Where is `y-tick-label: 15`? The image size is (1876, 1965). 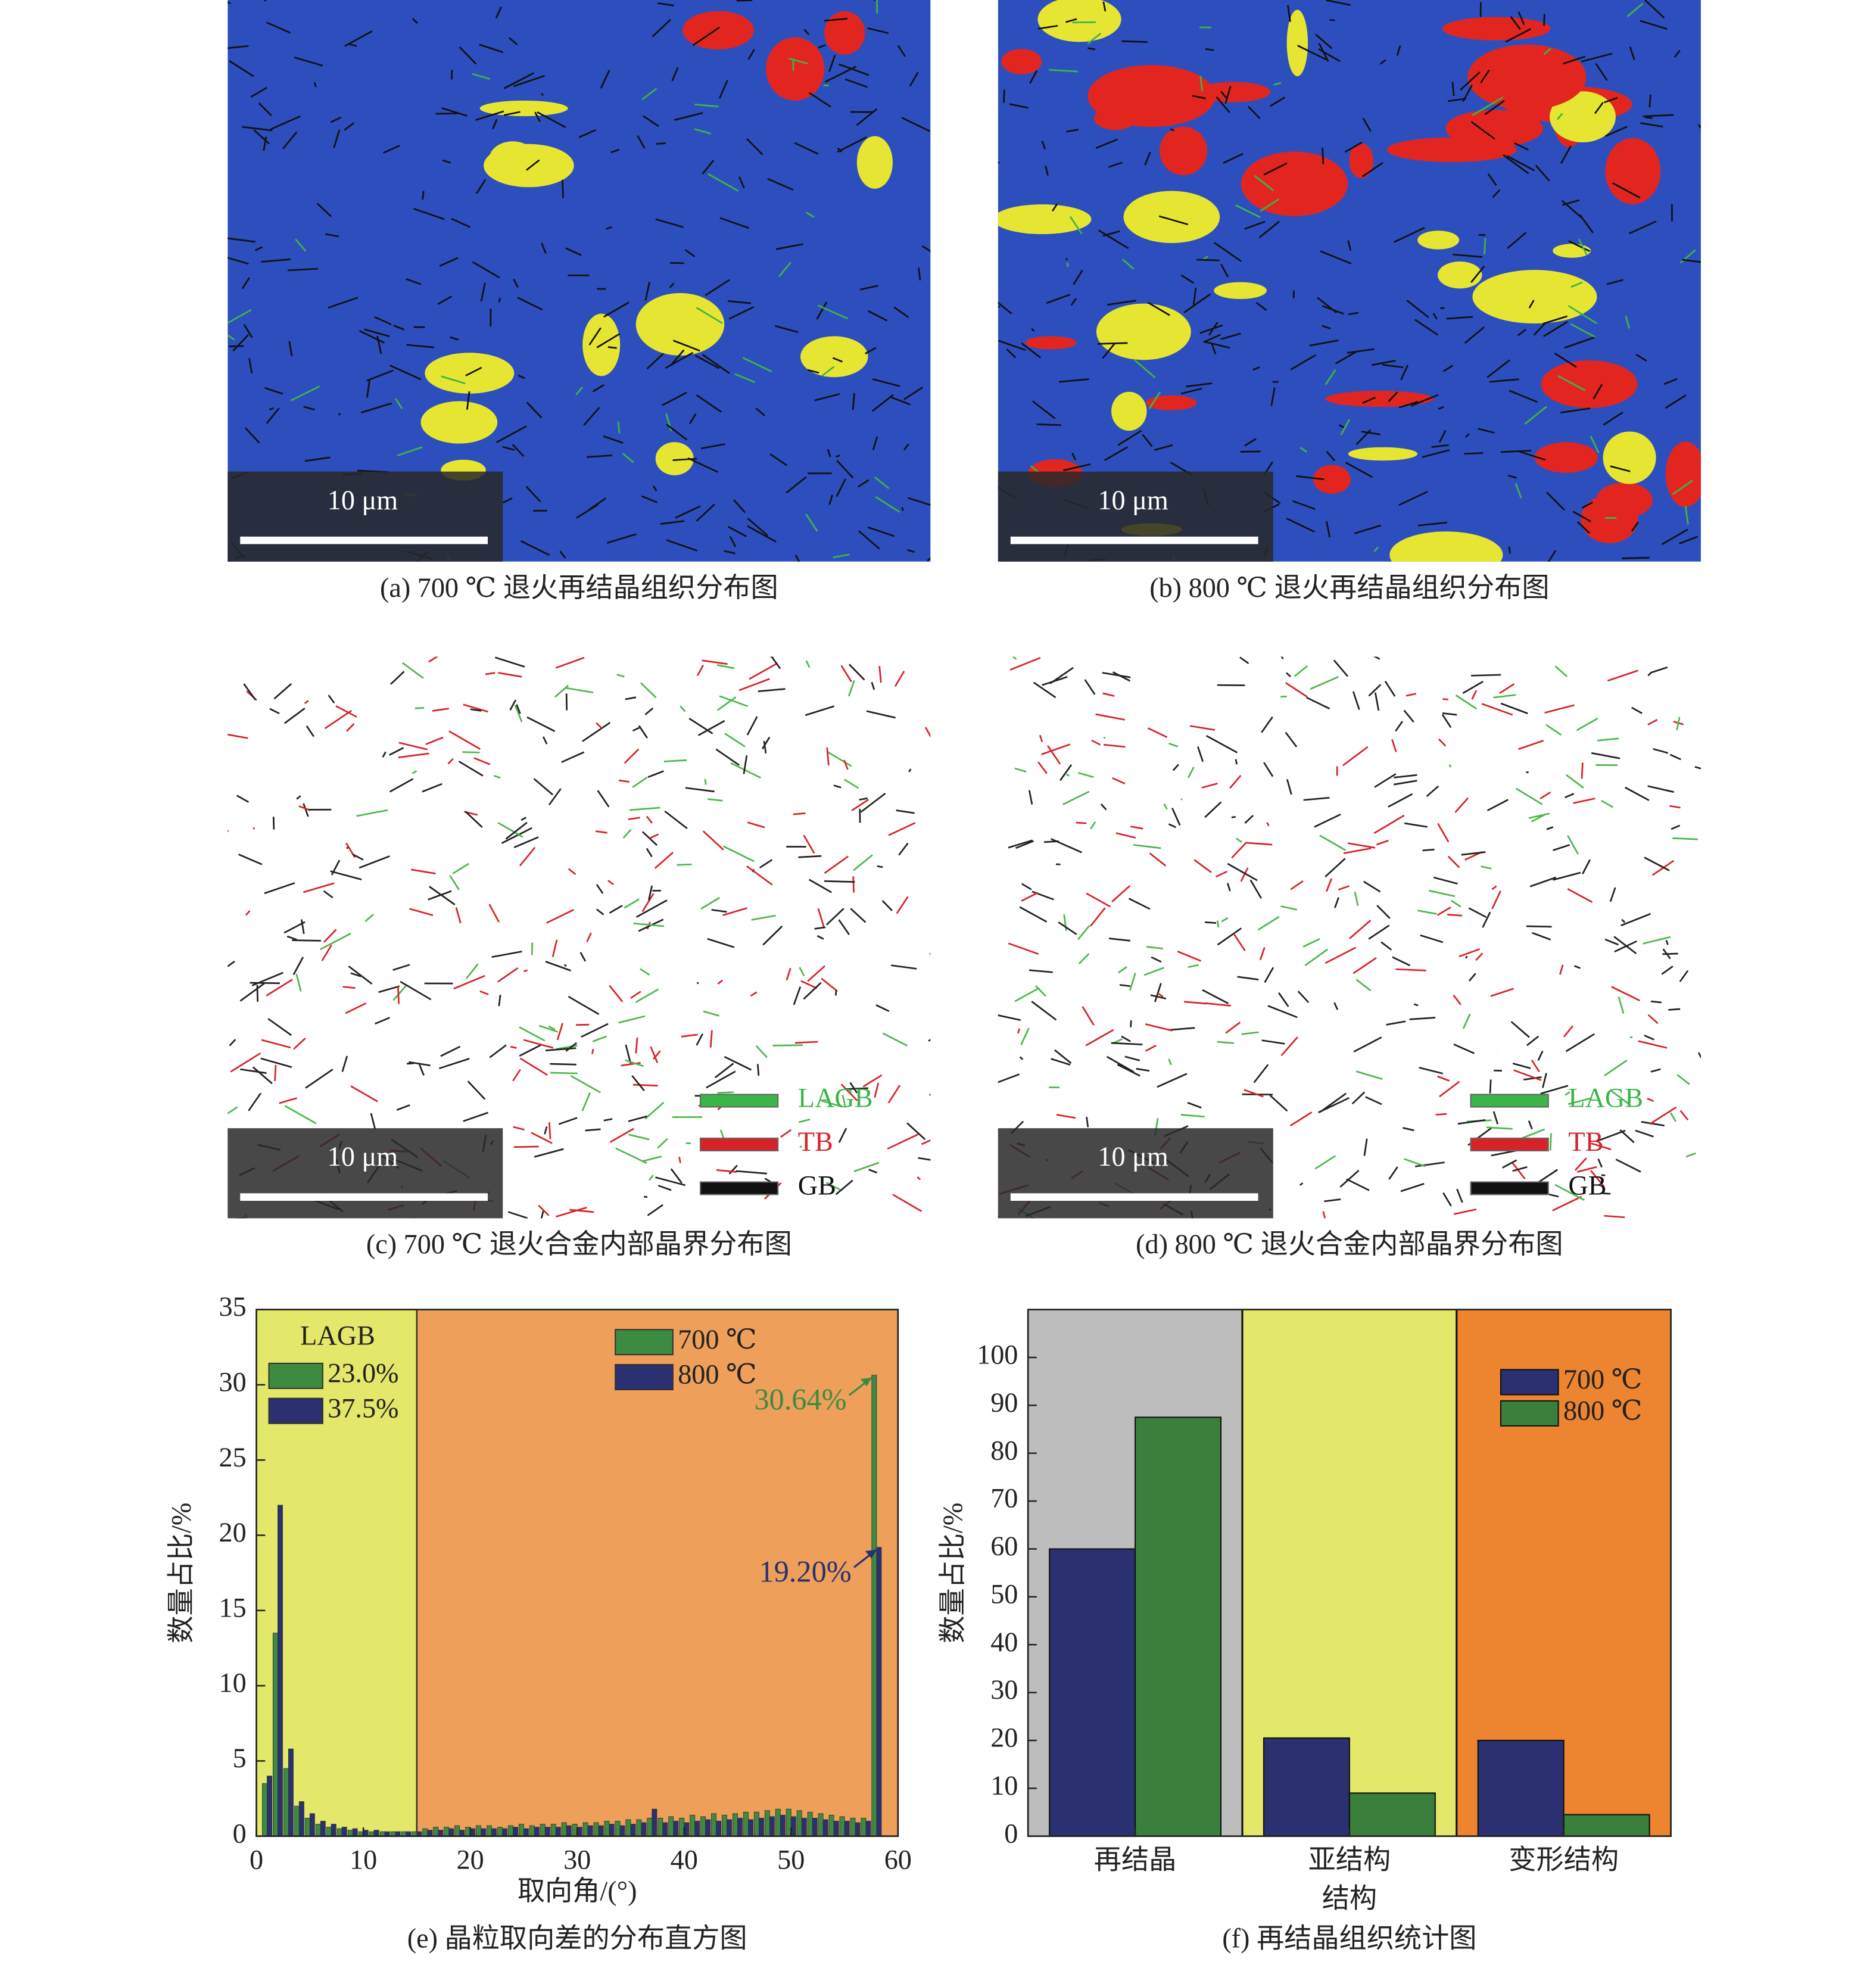 y-tick-label: 15 is located at coordinates (233, 1607).